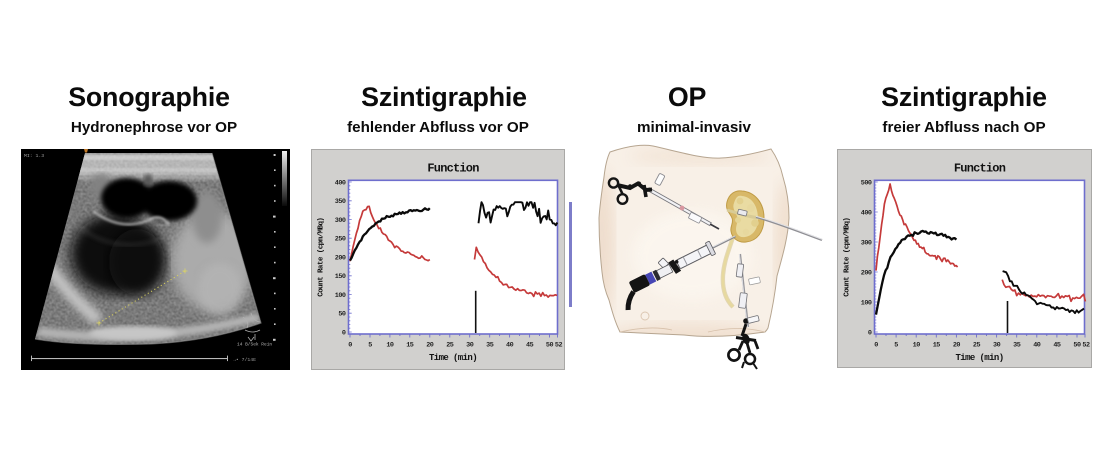  Describe the element at coordinates (340, 240) in the screenshot. I see `svg-text: 250` at that location.